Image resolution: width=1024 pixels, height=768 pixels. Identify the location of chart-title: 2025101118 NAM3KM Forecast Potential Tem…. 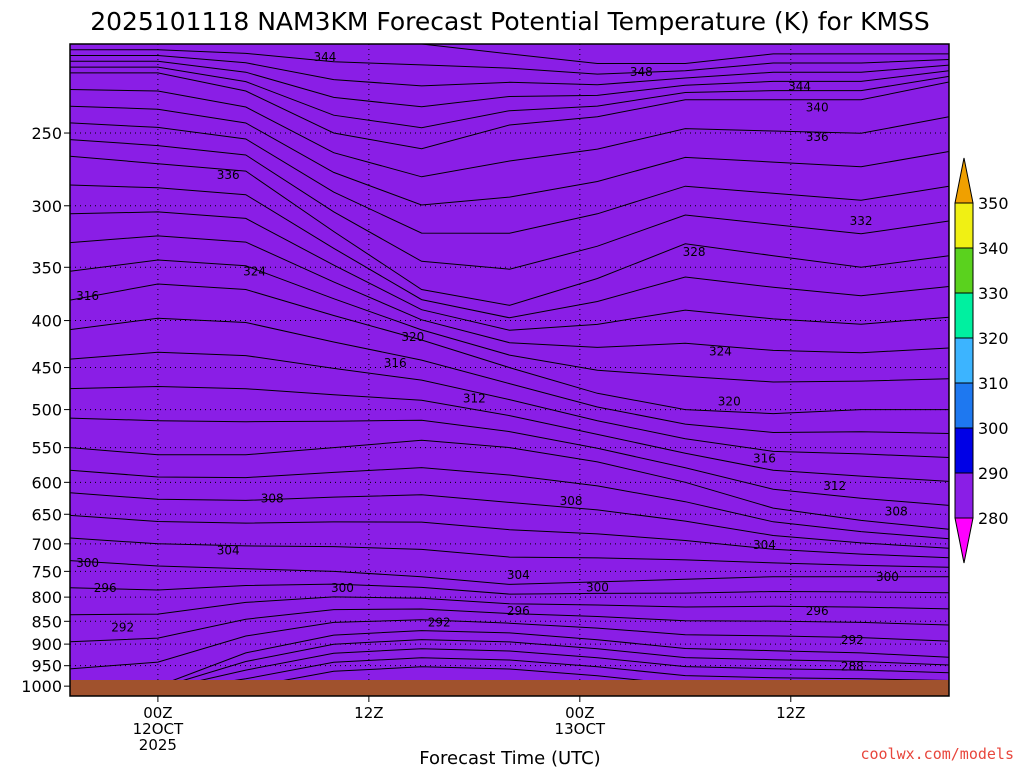
(510, 21).